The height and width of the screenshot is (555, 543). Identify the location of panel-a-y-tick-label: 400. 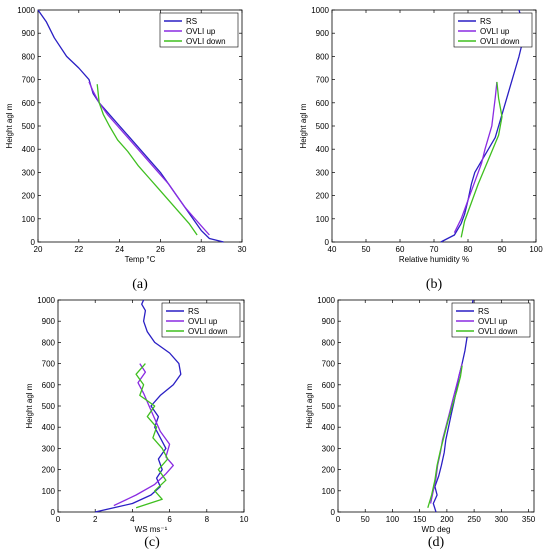
(29, 149).